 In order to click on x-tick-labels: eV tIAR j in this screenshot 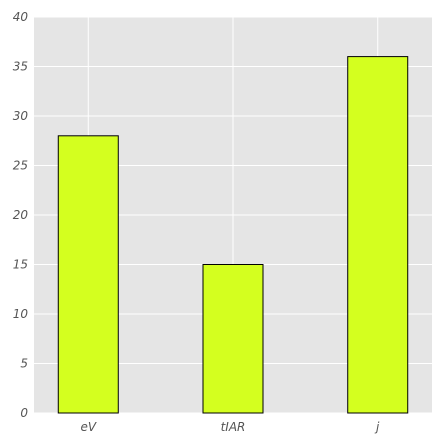, I will do `click(230, 427)`.